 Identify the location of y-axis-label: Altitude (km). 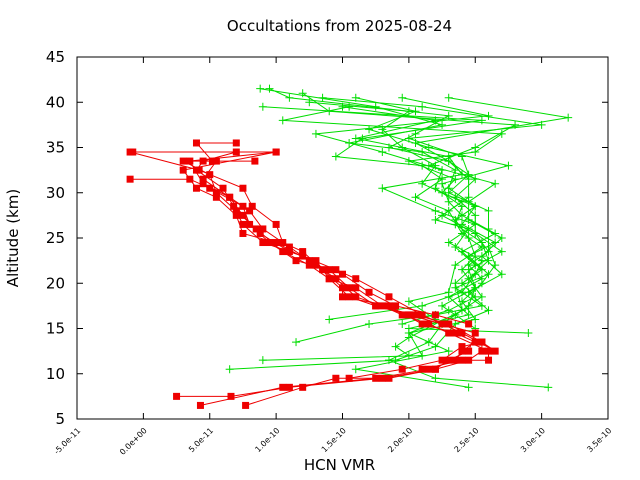
(13, 238).